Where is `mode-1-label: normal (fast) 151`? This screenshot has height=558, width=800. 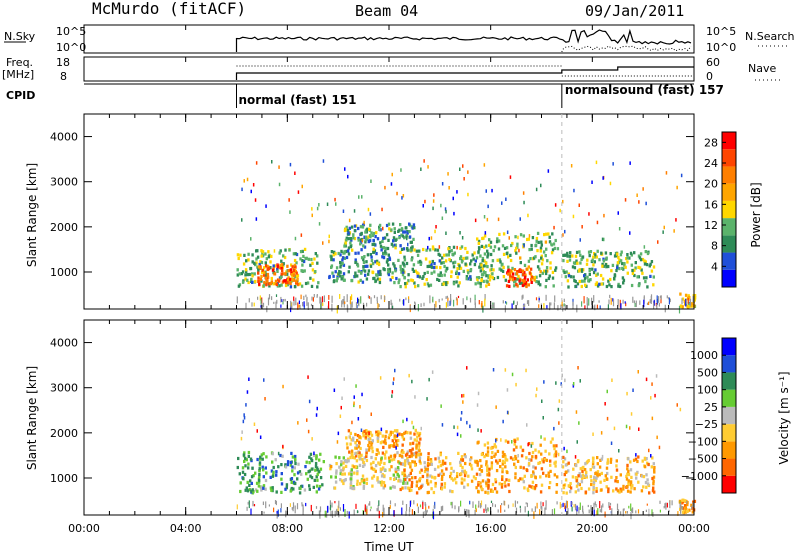
mode-1-label: normal (fast) 151 is located at coordinates (298, 100).